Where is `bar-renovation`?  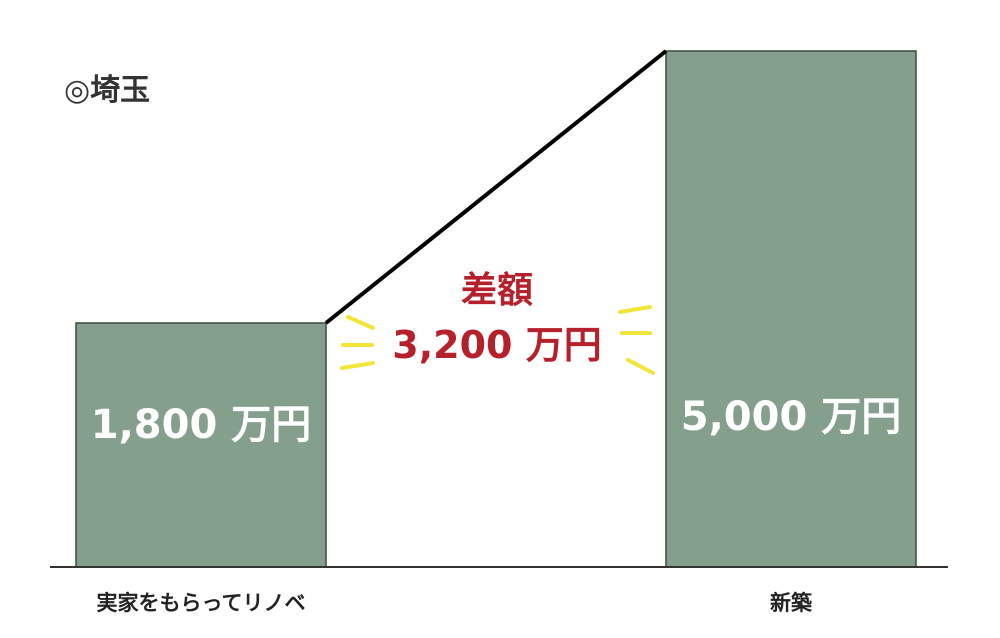 bar-renovation is located at coordinates (201, 445).